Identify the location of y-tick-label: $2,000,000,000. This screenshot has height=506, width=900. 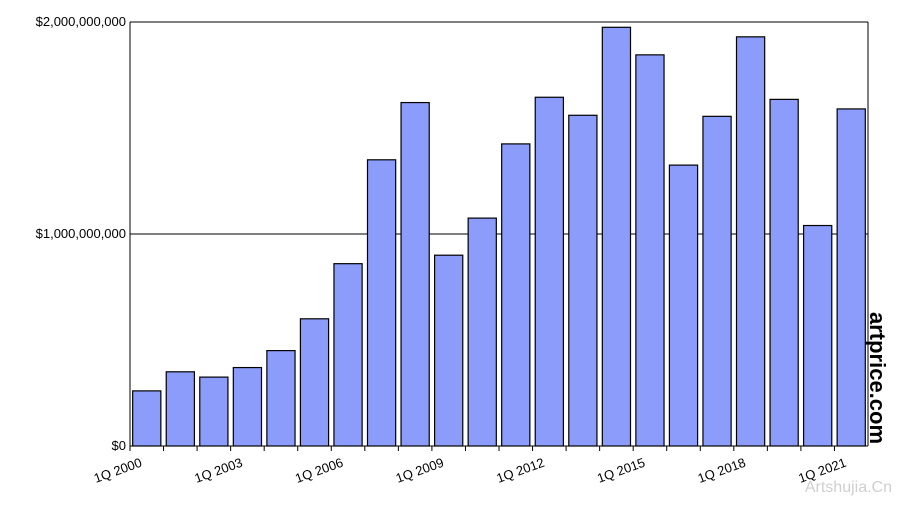
(81, 21).